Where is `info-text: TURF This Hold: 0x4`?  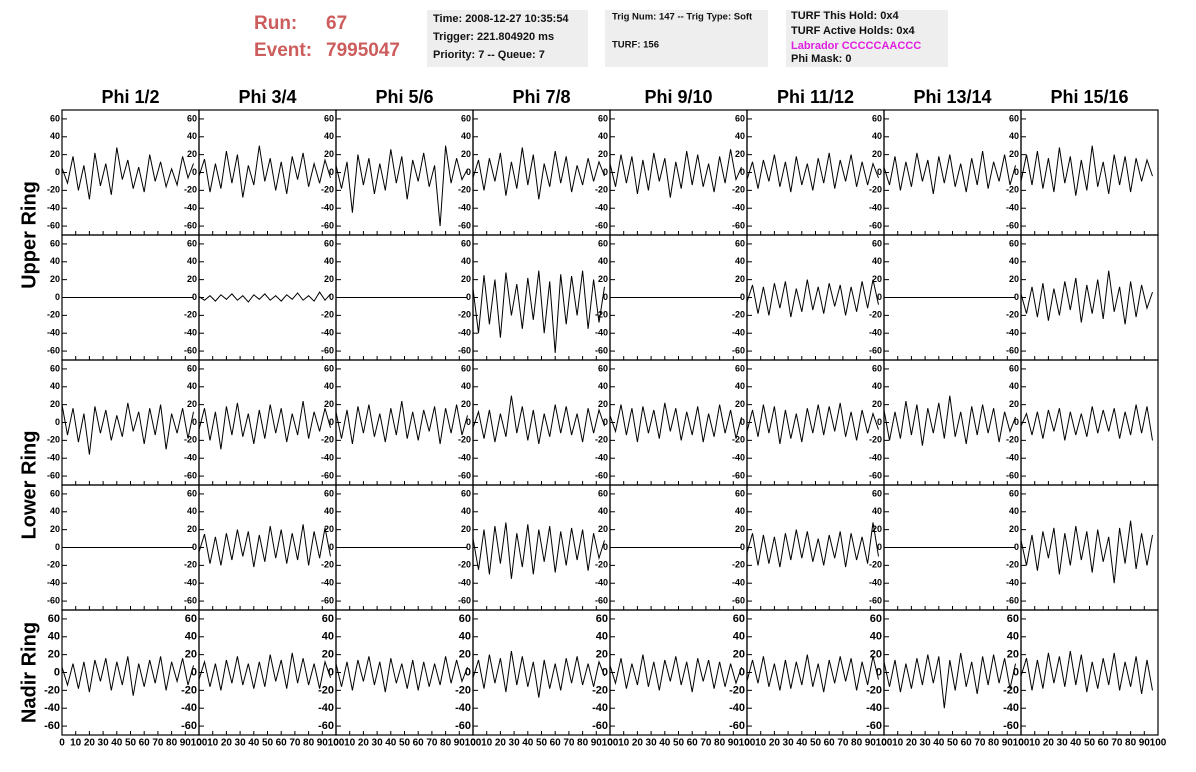
info-text: TURF This Hold: 0x4 is located at coordinates (845, 16).